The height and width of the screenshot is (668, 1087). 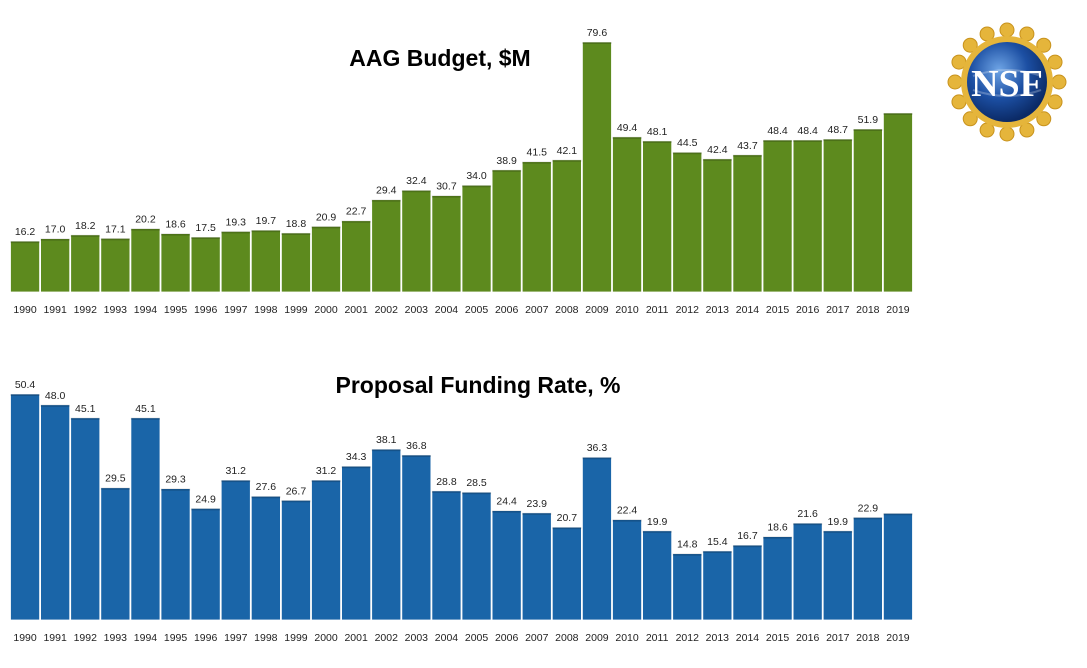 I want to click on funding-tick-label-2016: 2016, so click(x=808, y=638).